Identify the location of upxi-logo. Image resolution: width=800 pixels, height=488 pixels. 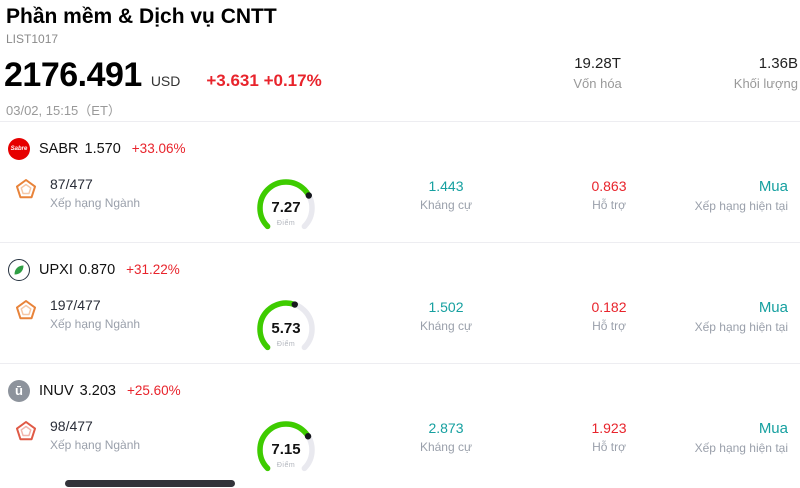
(19, 269).